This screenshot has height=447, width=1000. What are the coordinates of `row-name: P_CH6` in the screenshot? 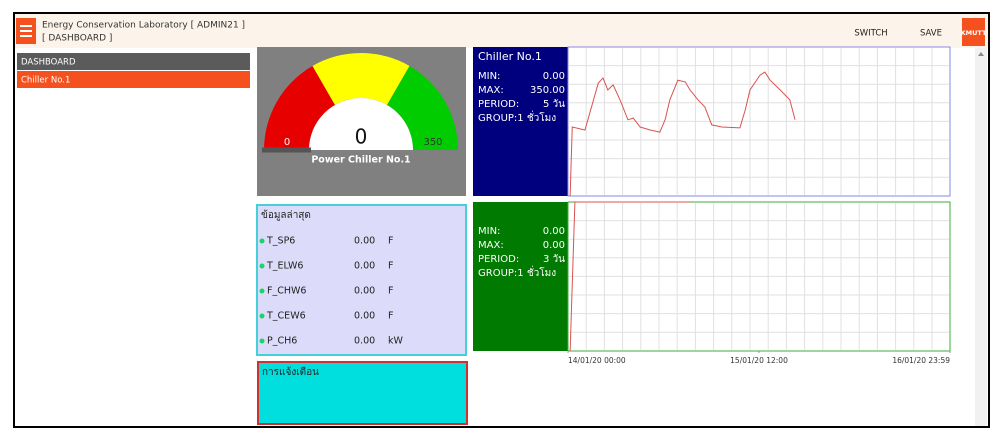 It's located at (282, 341).